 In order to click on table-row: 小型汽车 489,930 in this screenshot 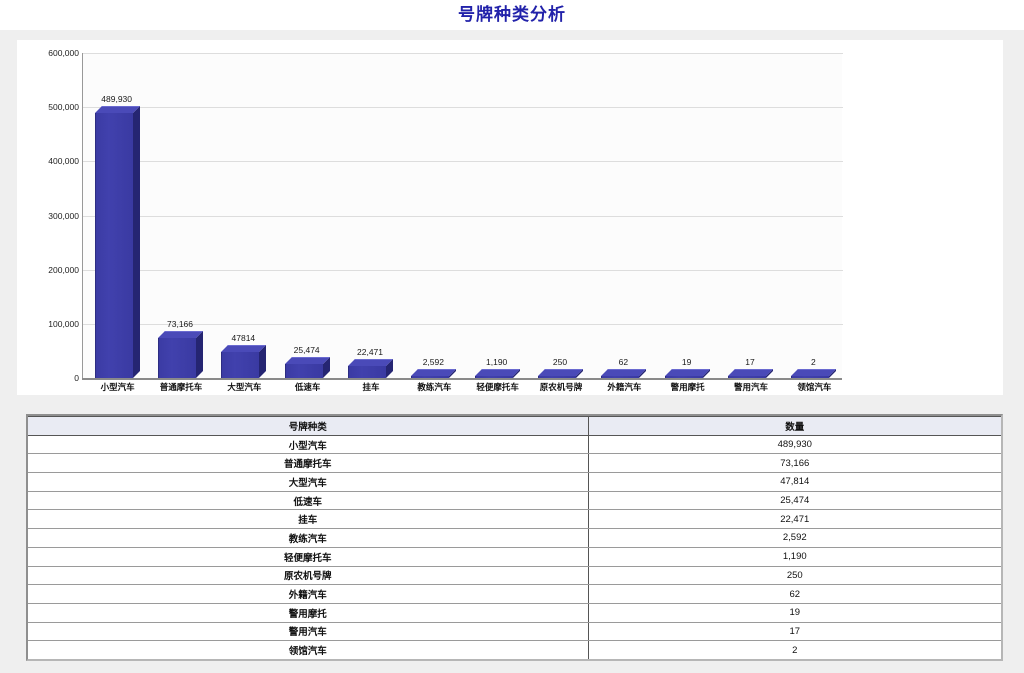, I will do `click(514, 445)`.